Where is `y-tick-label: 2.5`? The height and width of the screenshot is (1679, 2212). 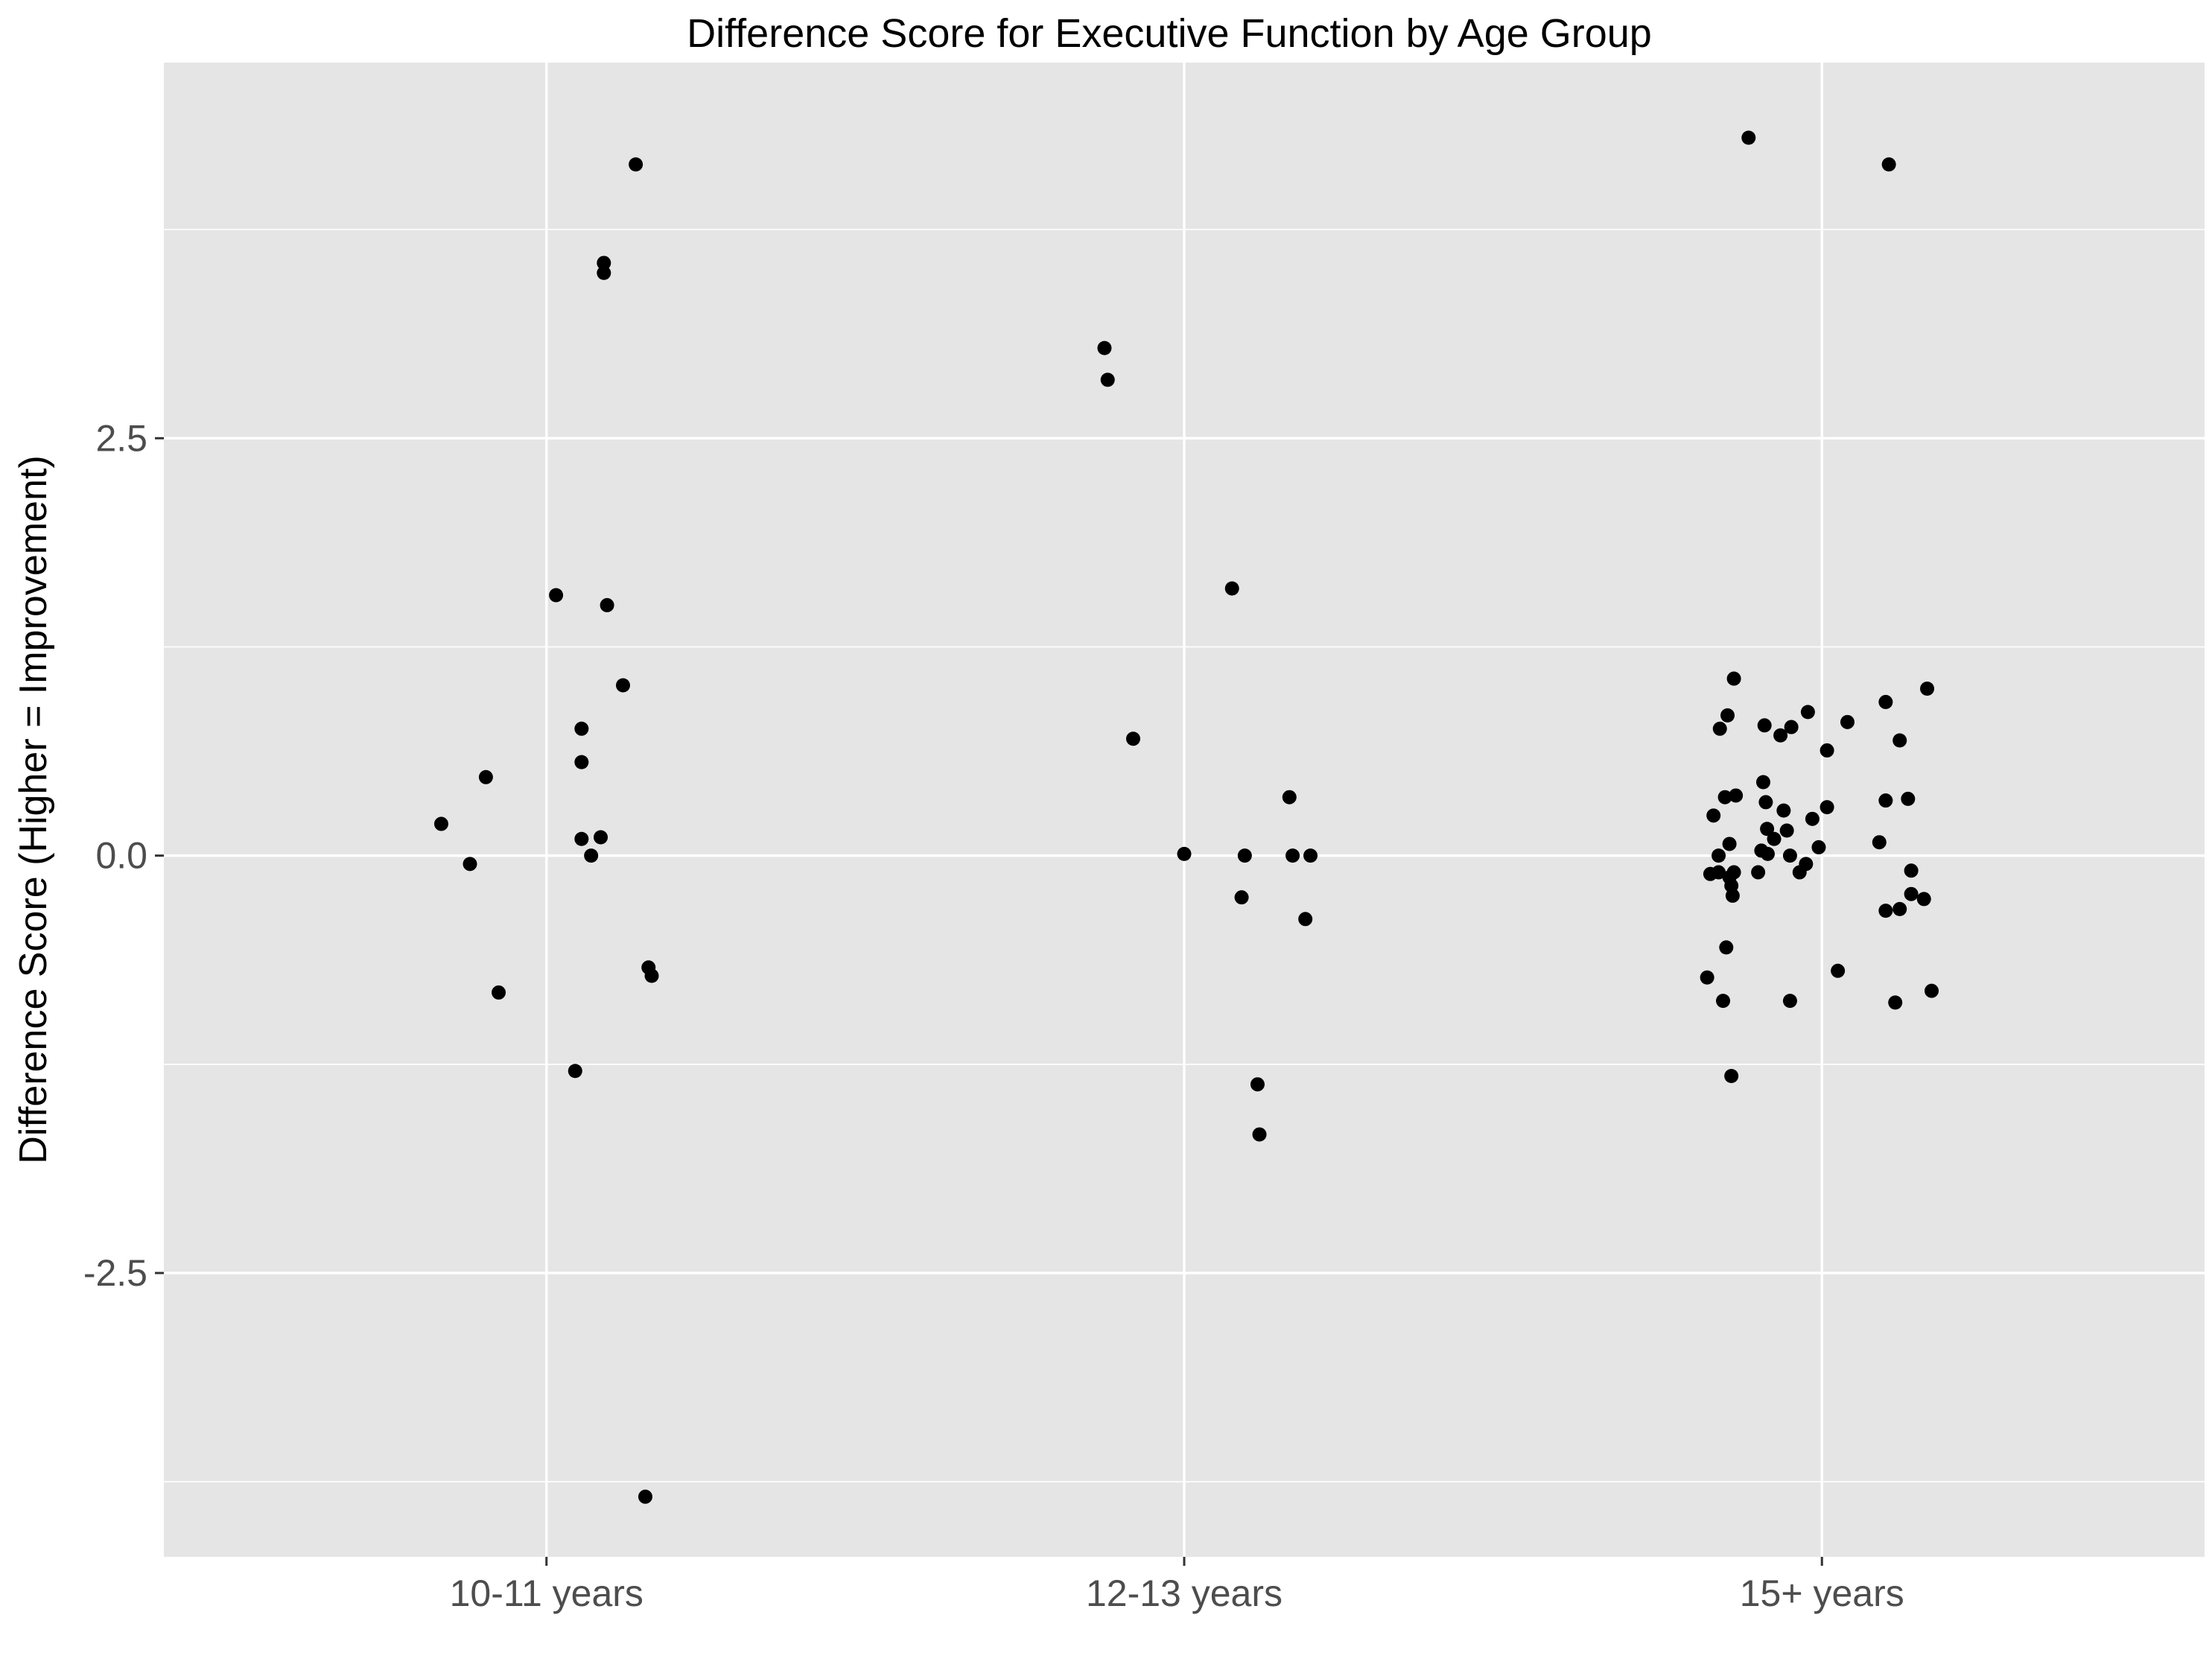 y-tick-label: 2.5 is located at coordinates (121, 438).